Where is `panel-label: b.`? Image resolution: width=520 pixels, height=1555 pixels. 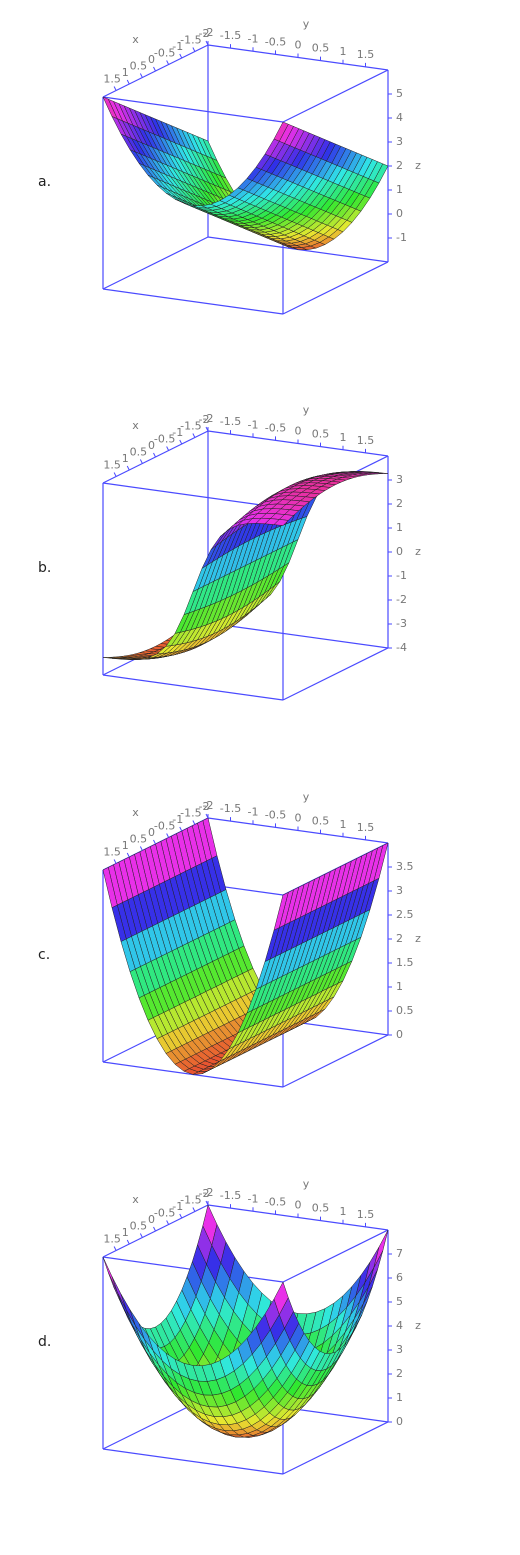 panel-label: b. is located at coordinates (44, 568).